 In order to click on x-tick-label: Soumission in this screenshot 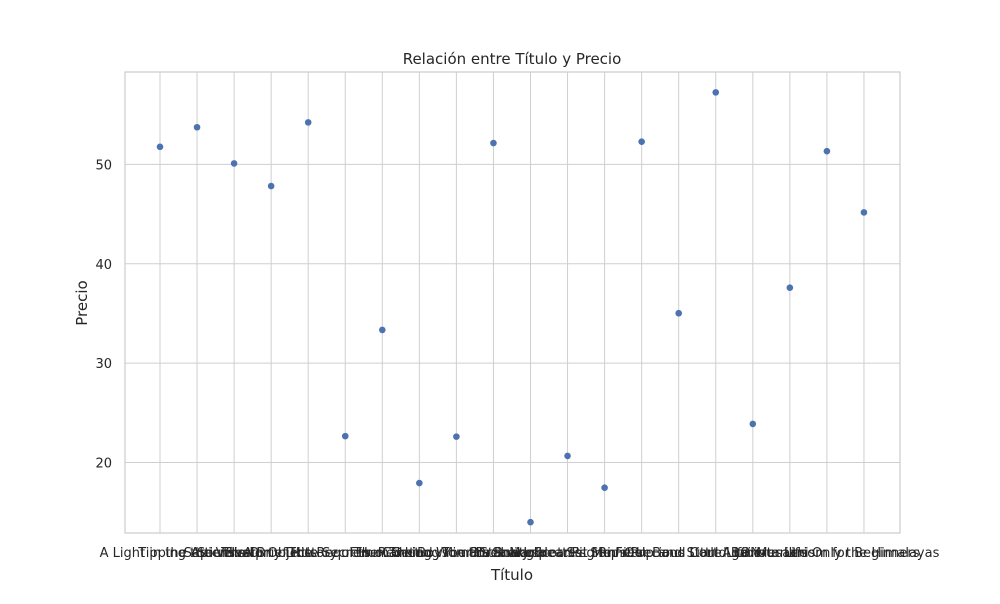, I will do `click(234, 553)`.